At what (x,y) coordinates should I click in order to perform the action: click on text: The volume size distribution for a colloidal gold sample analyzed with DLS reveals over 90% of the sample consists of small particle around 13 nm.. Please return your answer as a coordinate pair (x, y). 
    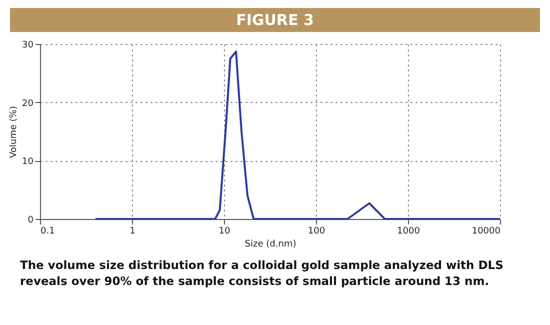
    Looking at the image, I should click on (262, 273).